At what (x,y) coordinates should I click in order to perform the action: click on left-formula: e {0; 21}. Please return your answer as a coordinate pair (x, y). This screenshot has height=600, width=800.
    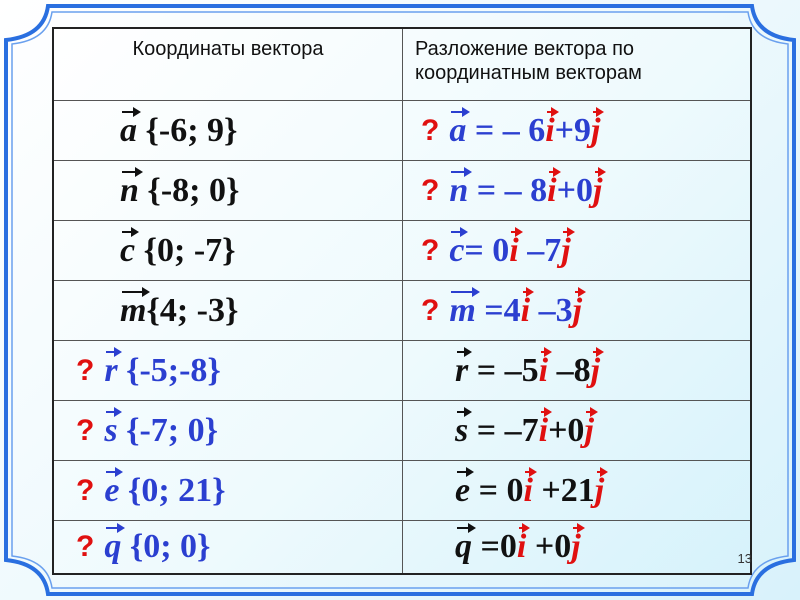
    Looking at the image, I should click on (165, 488).